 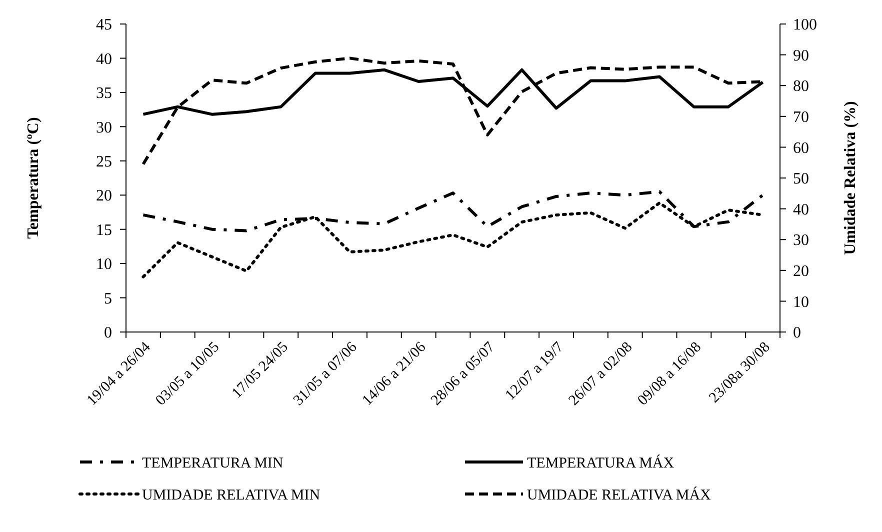 What do you see at coordinates (801, 302) in the screenshot?
I see `y2-tick-label: 10` at bounding box center [801, 302].